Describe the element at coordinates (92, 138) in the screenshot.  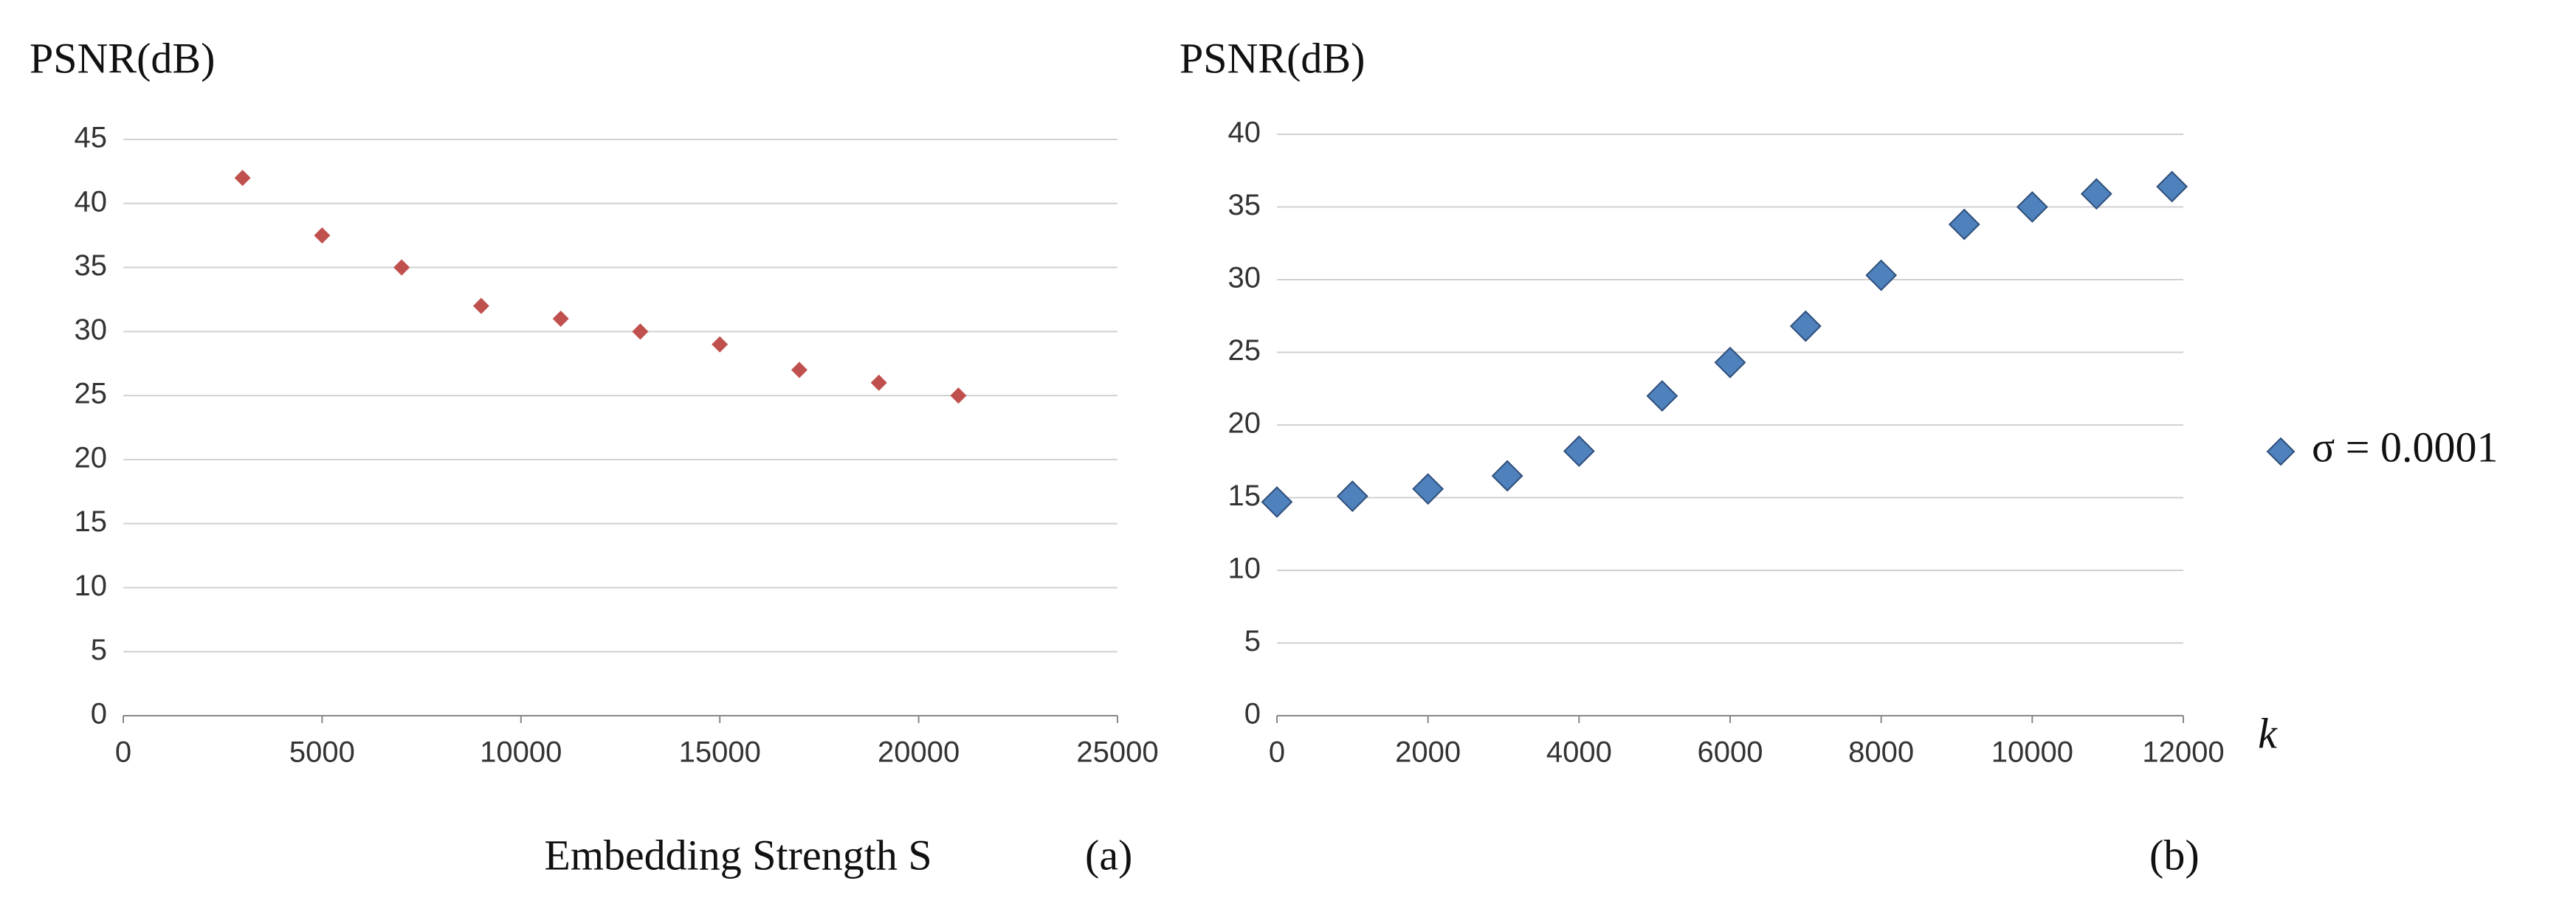
I see `y-tick-label: 45` at that location.